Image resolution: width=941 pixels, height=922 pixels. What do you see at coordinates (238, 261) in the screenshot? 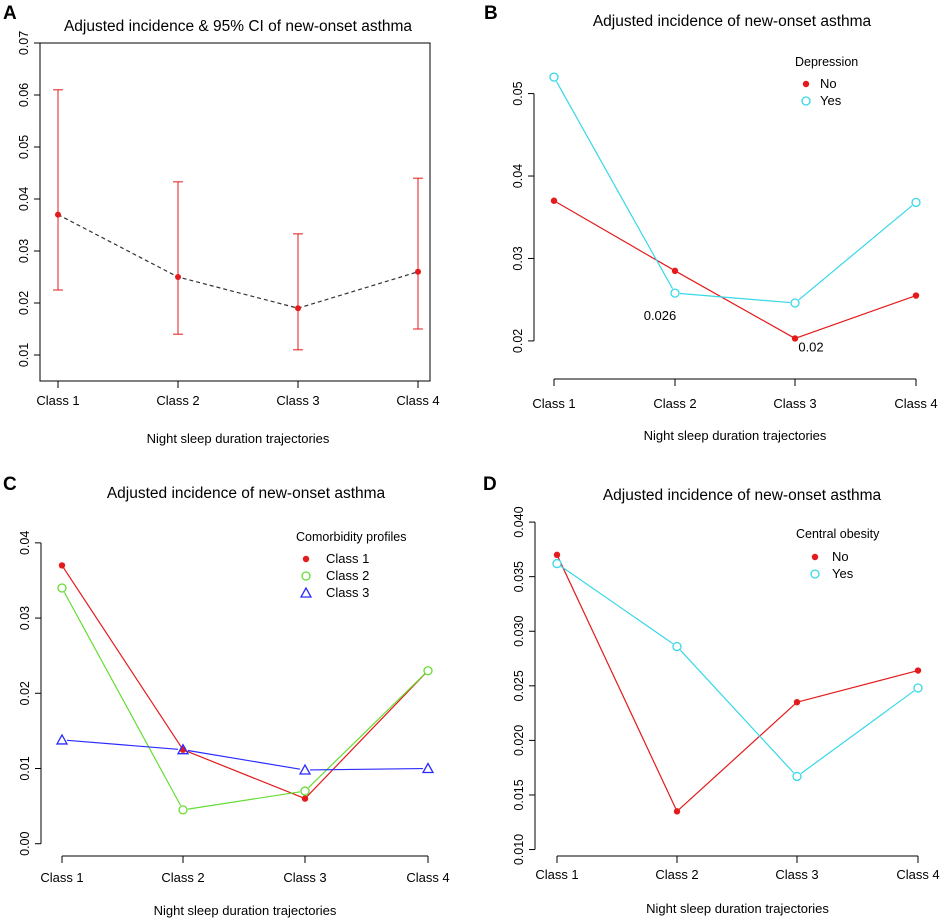
I see `series-line` at bounding box center [238, 261].